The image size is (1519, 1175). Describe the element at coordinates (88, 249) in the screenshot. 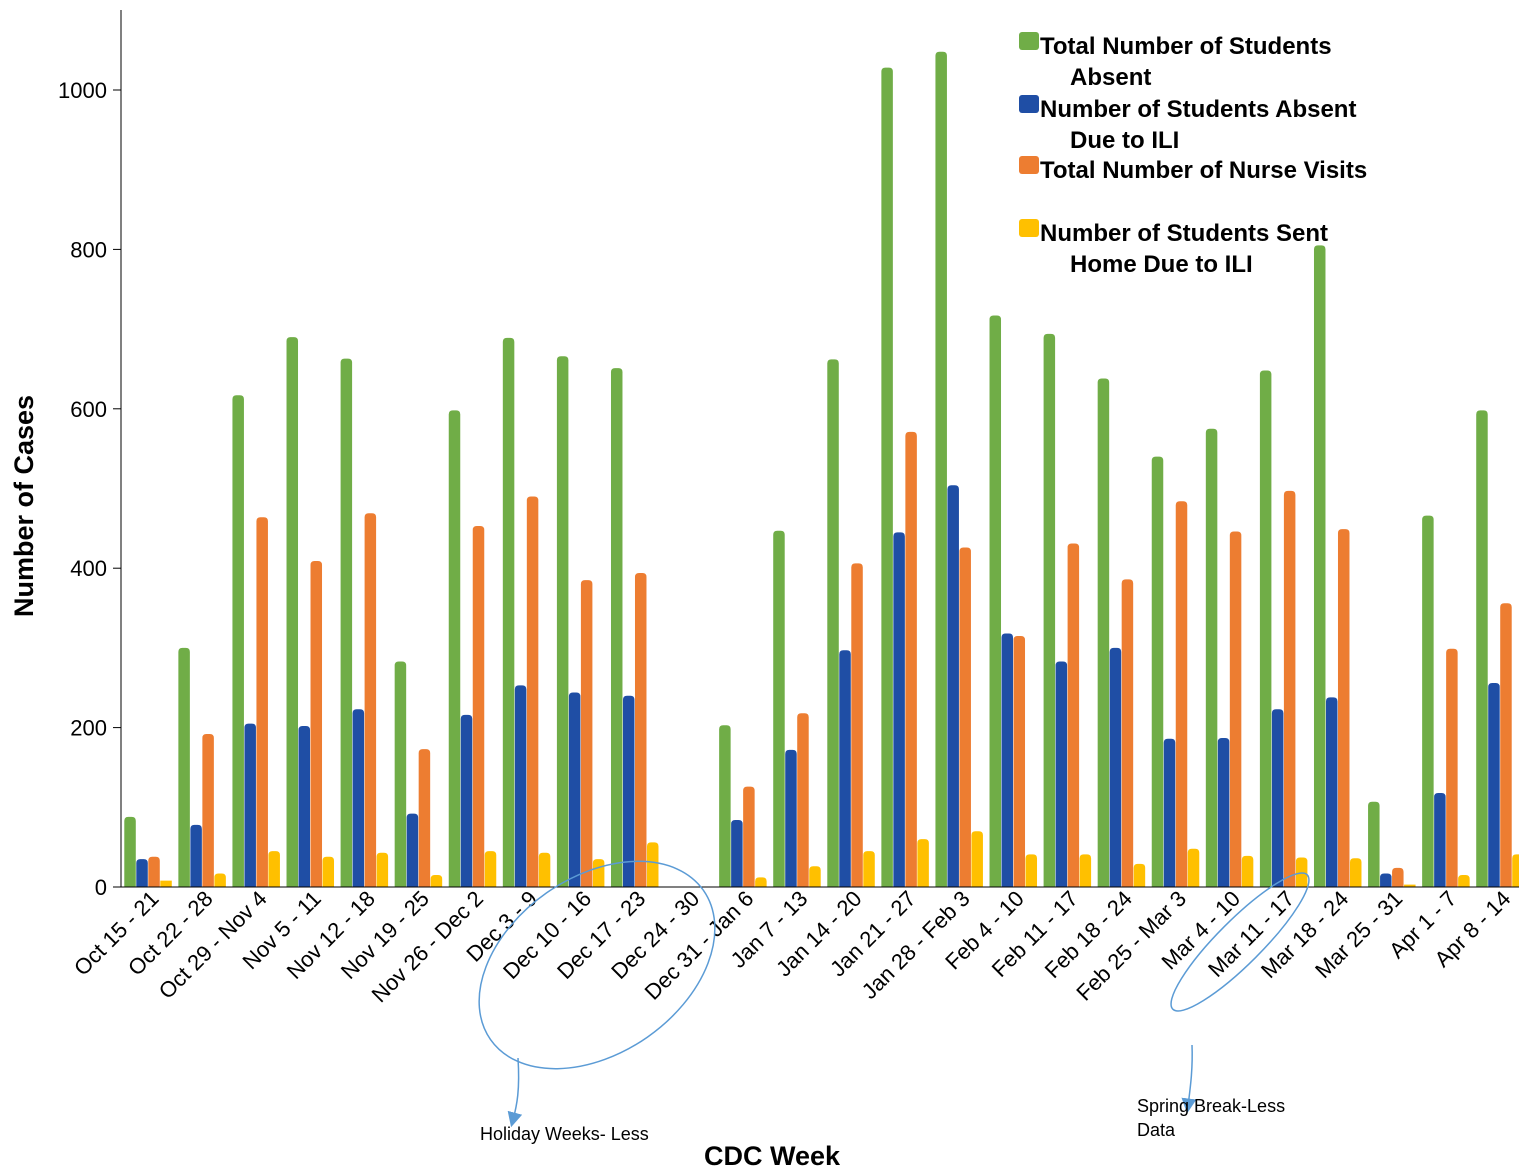

I see `y-tick-label: 800` at that location.